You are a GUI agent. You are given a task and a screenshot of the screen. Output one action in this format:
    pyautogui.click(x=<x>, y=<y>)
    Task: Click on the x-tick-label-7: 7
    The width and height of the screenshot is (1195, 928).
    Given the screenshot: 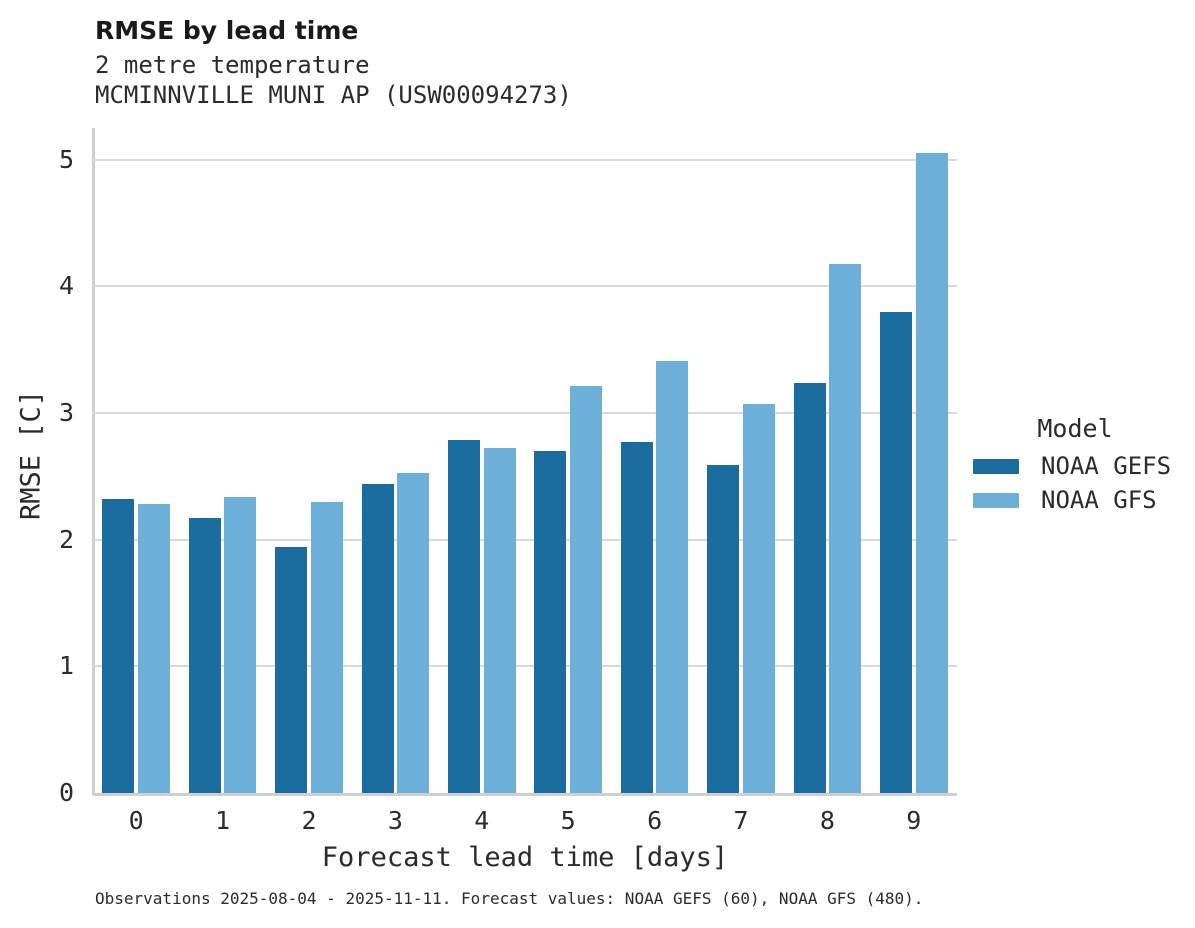 What is the action you would take?
    pyautogui.click(x=741, y=820)
    